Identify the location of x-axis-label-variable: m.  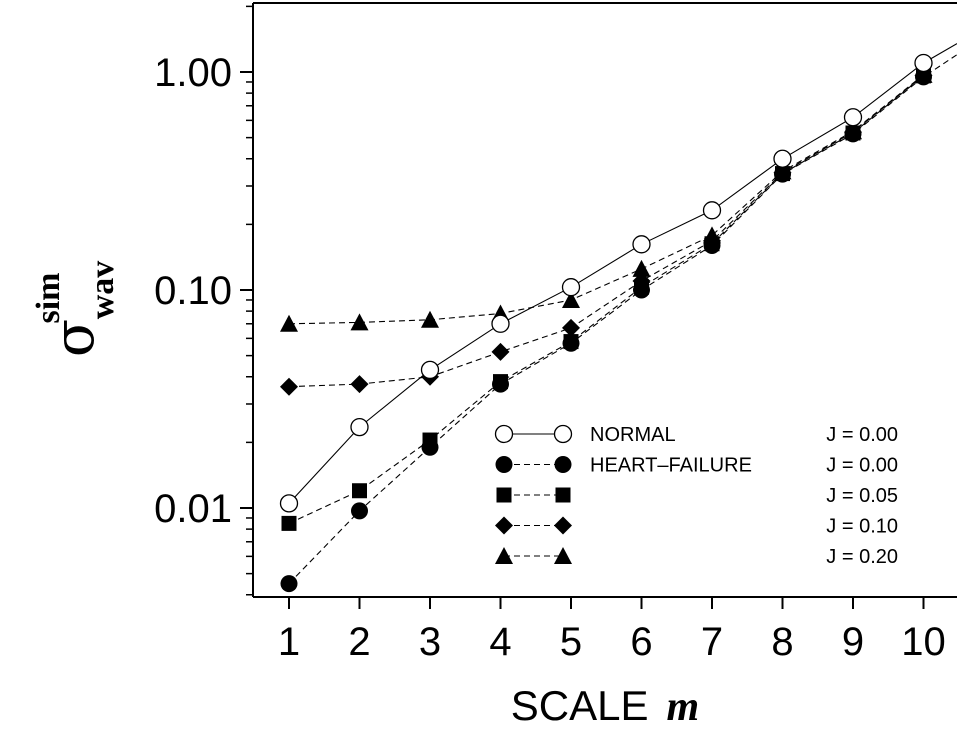
(683, 707).